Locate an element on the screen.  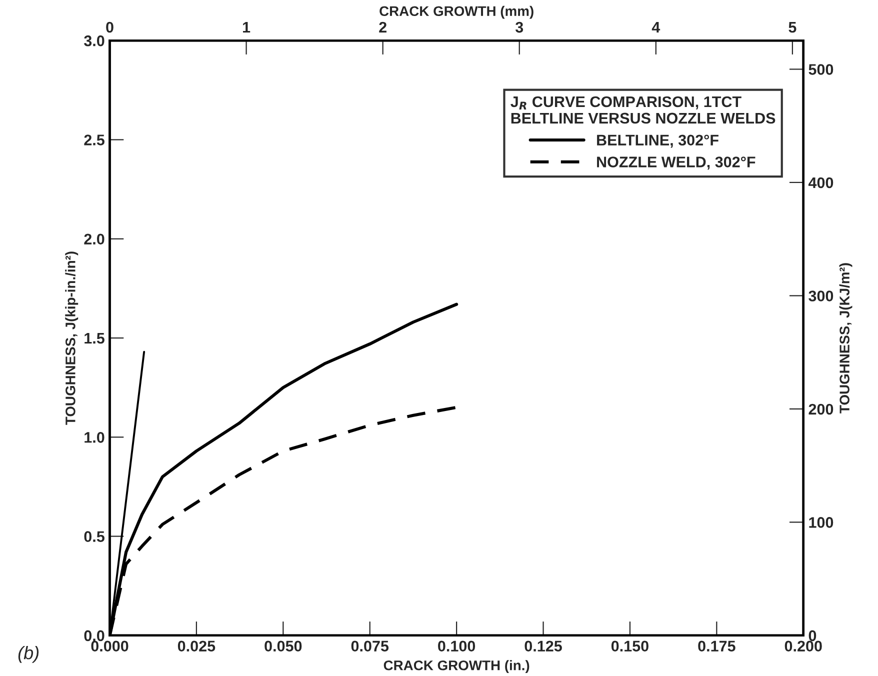
x2-tick-label: 5 is located at coordinates (792, 27).